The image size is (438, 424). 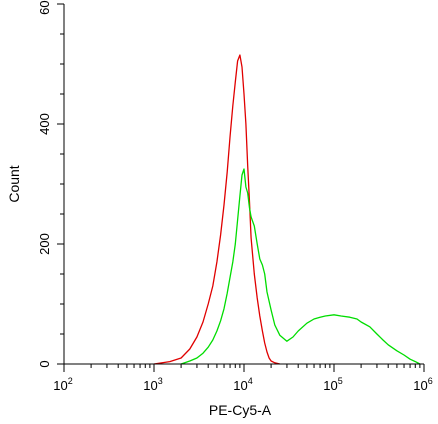 What do you see at coordinates (62, 384) in the screenshot?
I see `x-tick-label: 10²` at bounding box center [62, 384].